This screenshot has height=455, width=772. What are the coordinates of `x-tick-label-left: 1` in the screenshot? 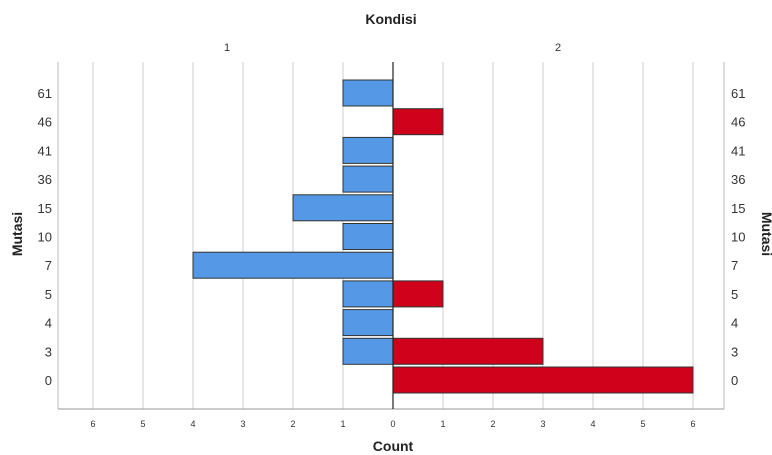 It's located at (342, 424).